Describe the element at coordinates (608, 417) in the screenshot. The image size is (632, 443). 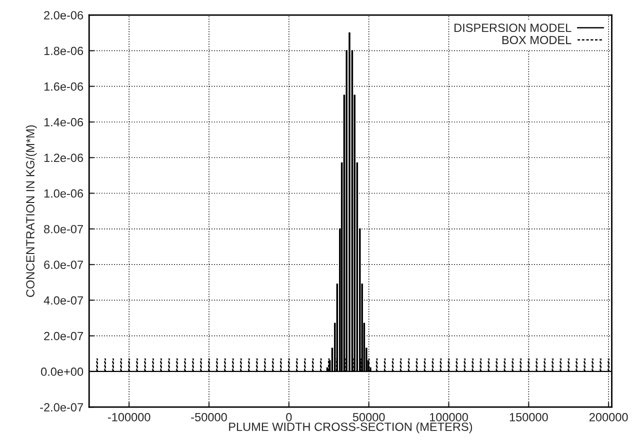
I see `x-tick-label: 200000` at that location.